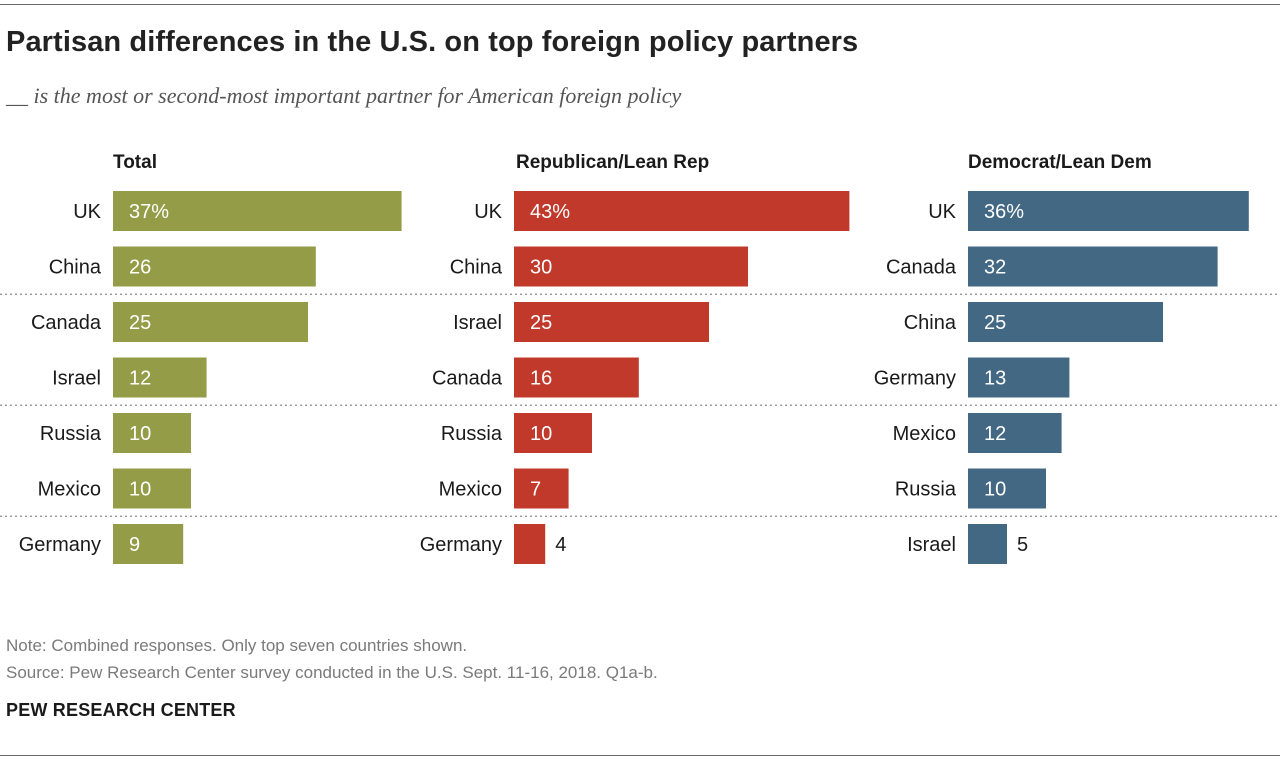 Image resolution: width=1280 pixels, height=760 pixels. What do you see at coordinates (1022, 545) in the screenshot?
I see `value-label: 5` at bounding box center [1022, 545].